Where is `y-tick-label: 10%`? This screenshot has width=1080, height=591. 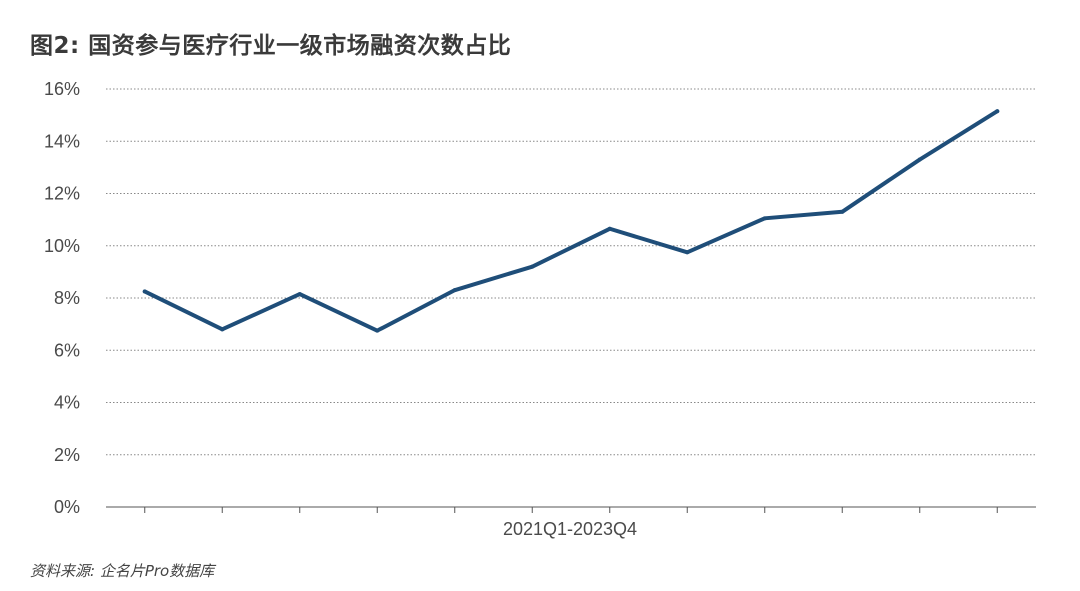
y-tick-label: 10% is located at coordinates (62, 246).